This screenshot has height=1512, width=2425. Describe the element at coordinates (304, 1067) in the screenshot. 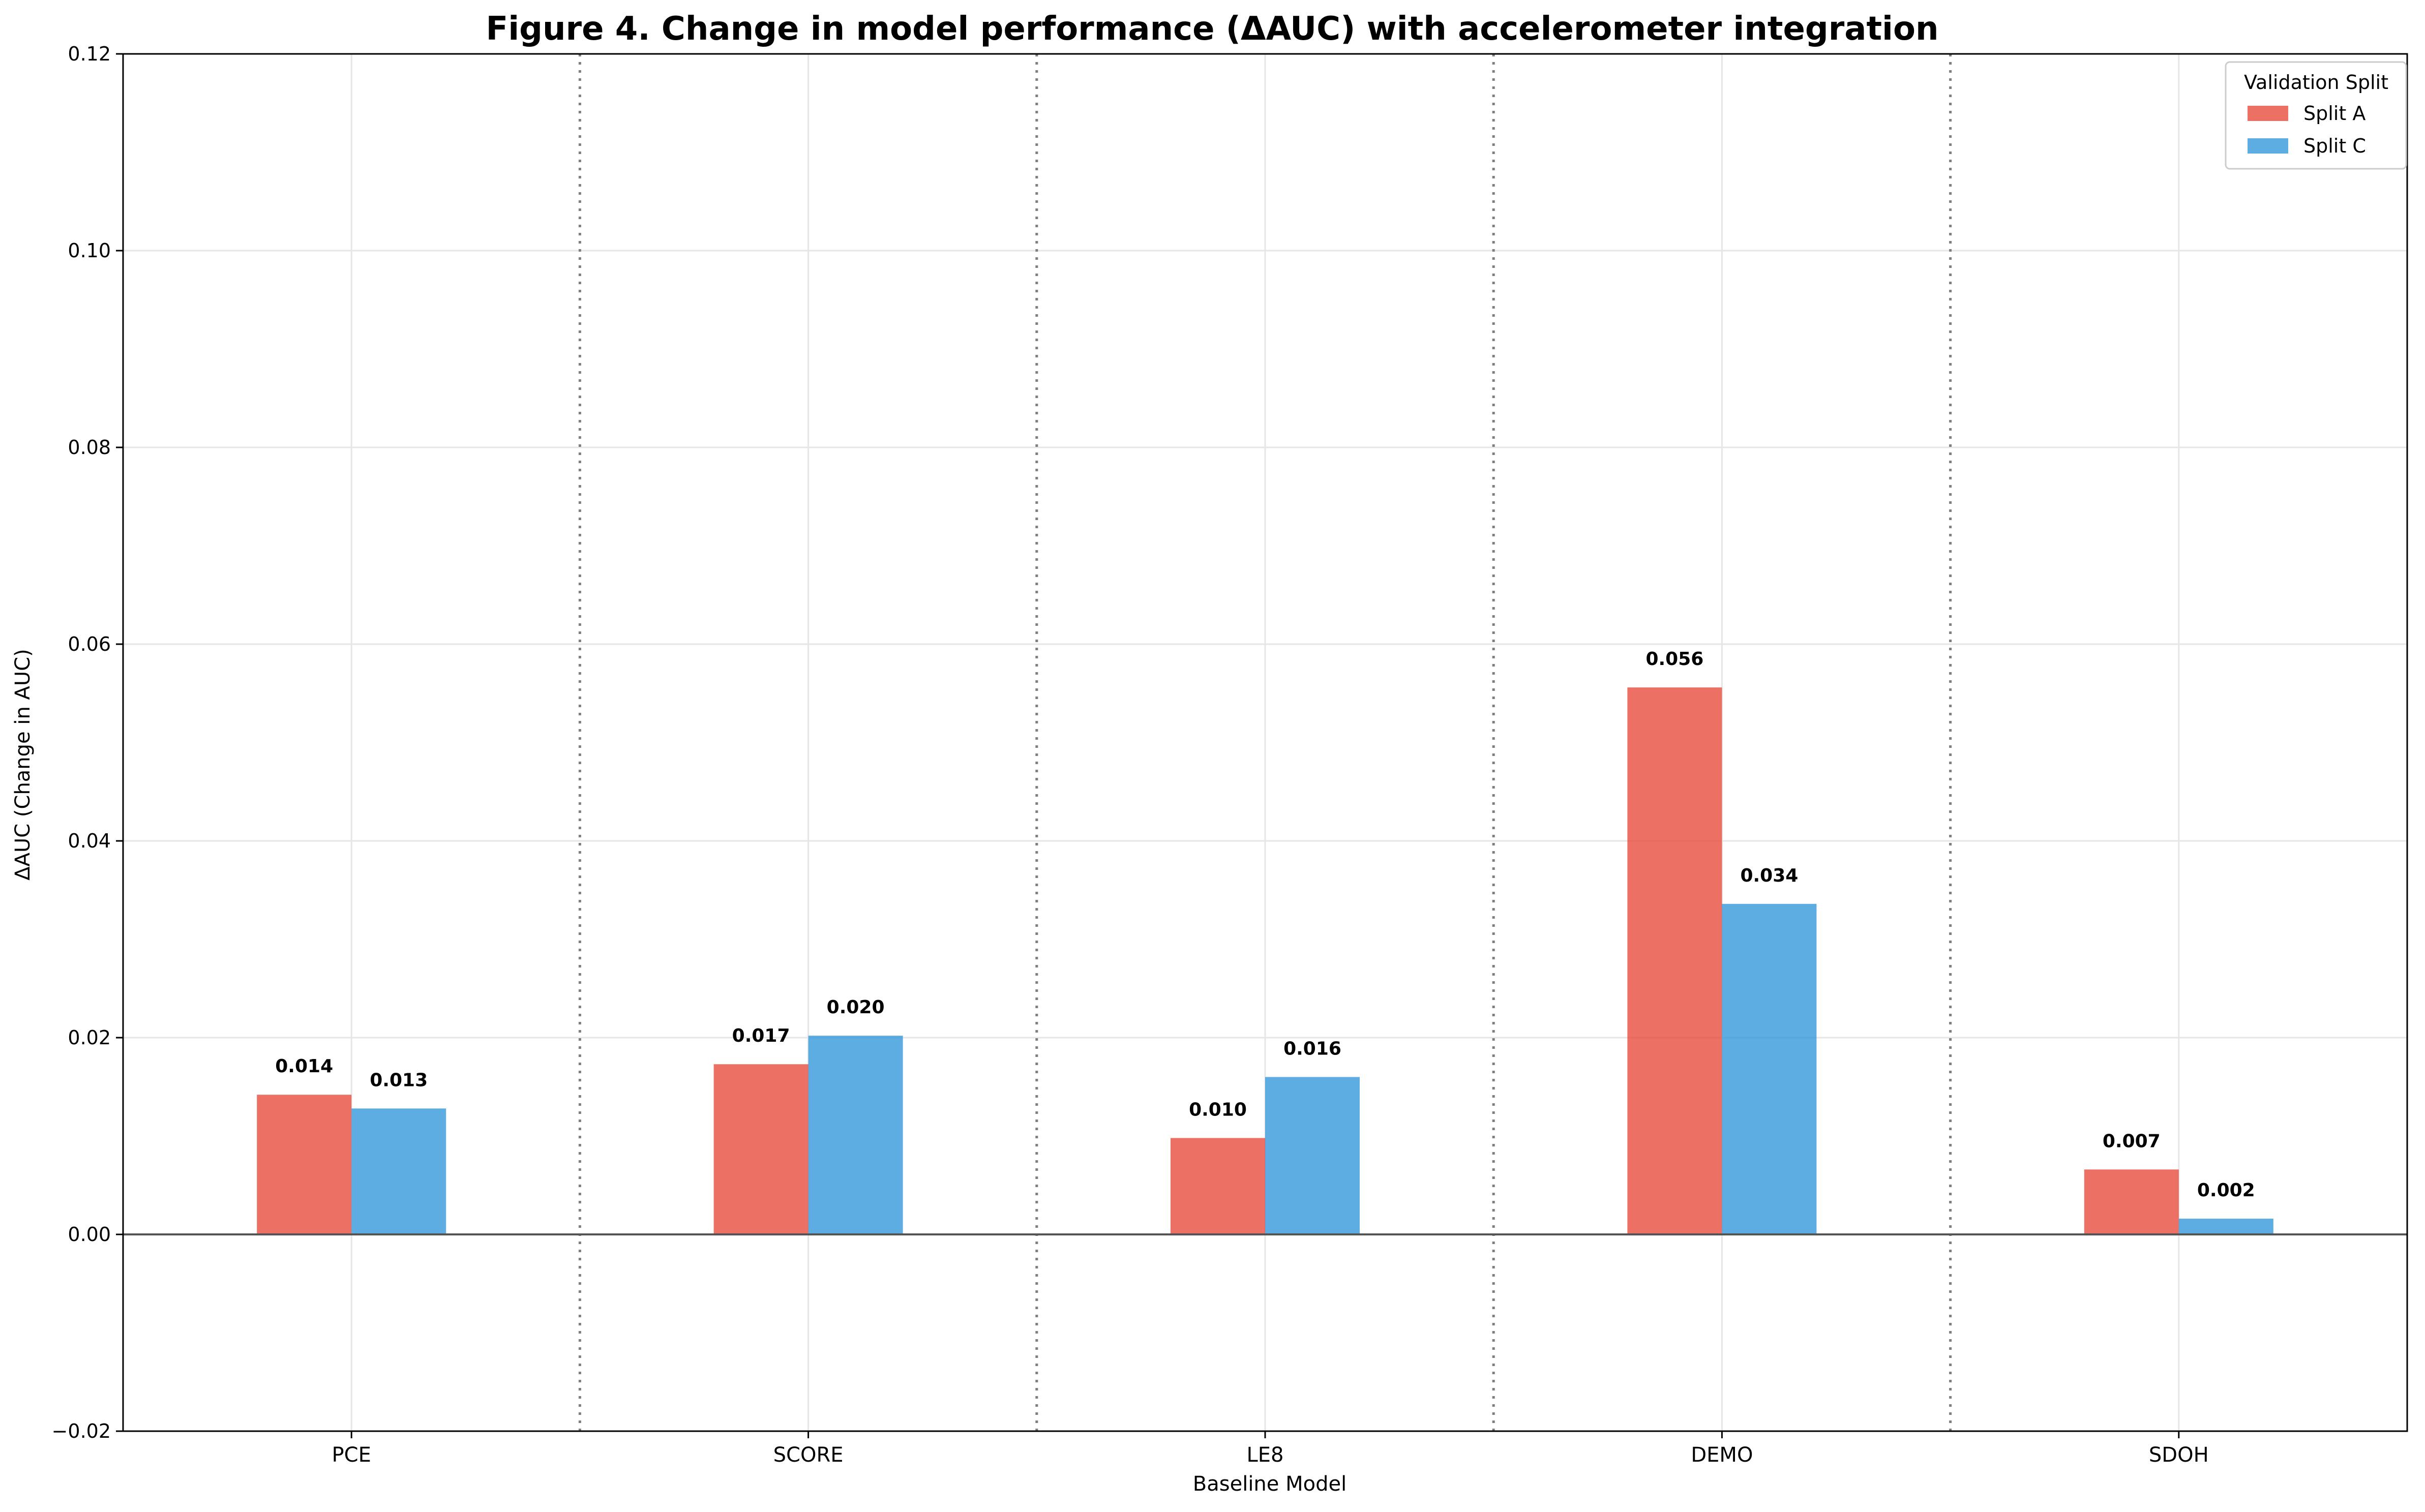

I see `value-label-split-a-pce: 0.014` at that location.